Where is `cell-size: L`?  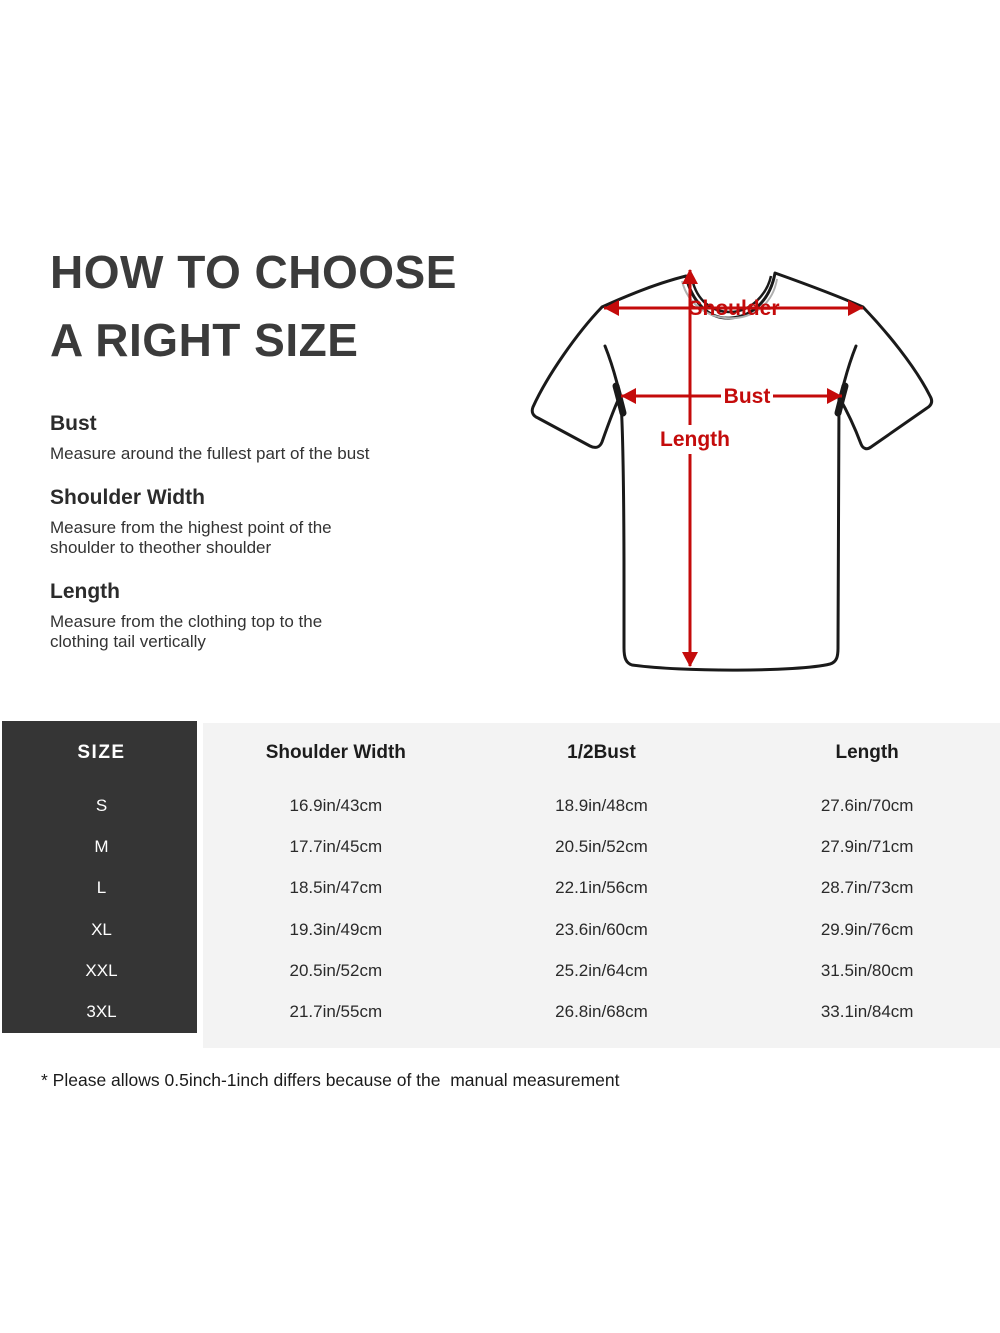
cell-size: L is located at coordinates (101, 888).